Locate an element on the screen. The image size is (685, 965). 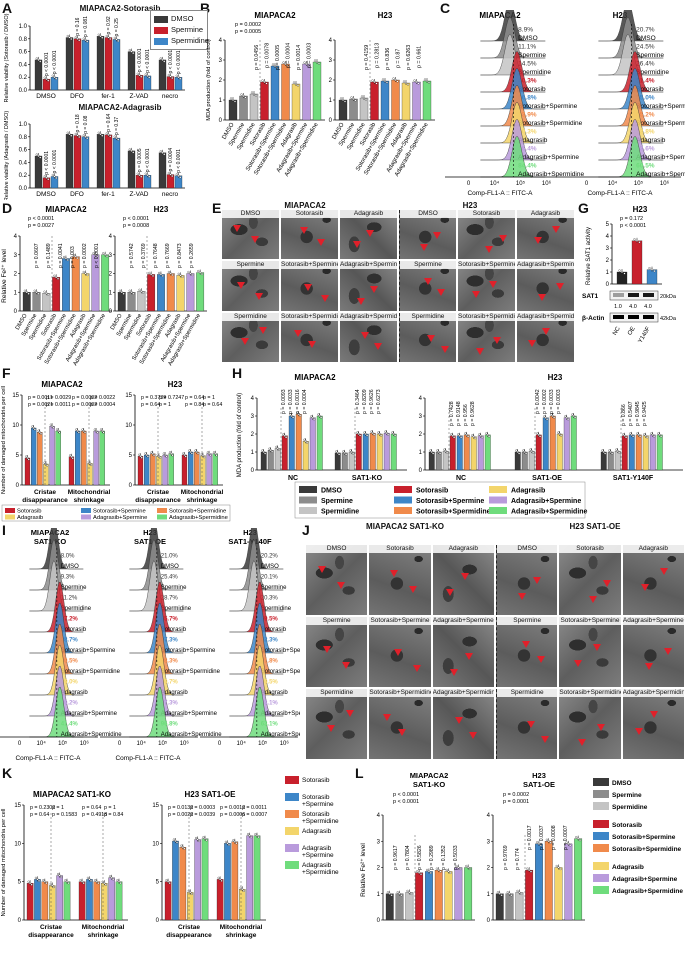
panel-label-e: E is located at coordinates (217, 208).